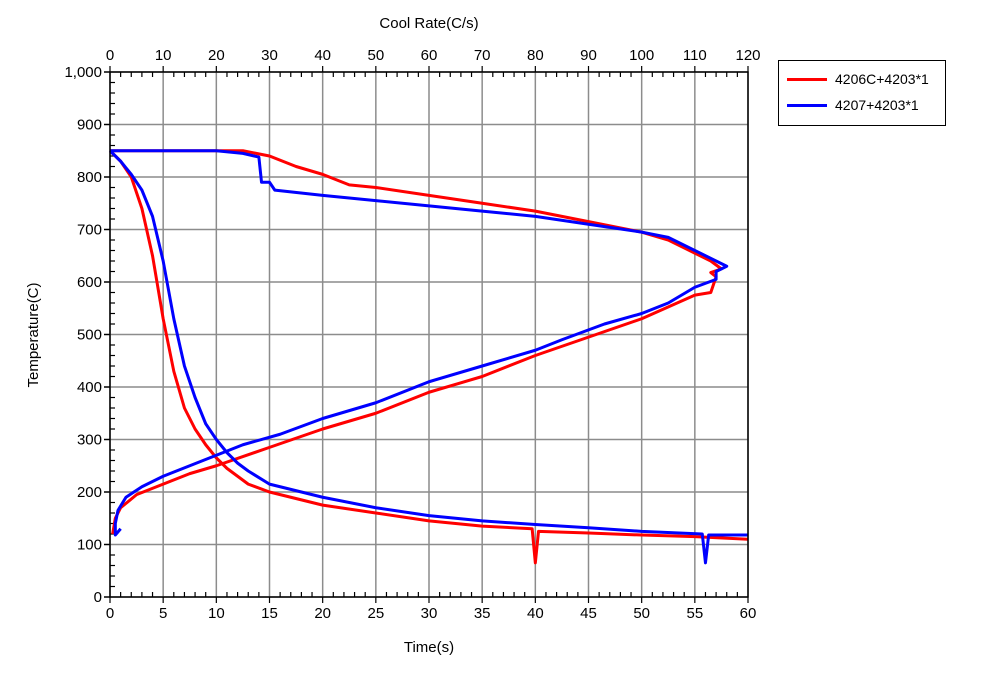 The width and height of the screenshot is (994, 691). What do you see at coordinates (89, 230) in the screenshot?
I see `y-tick-label: 700` at bounding box center [89, 230].